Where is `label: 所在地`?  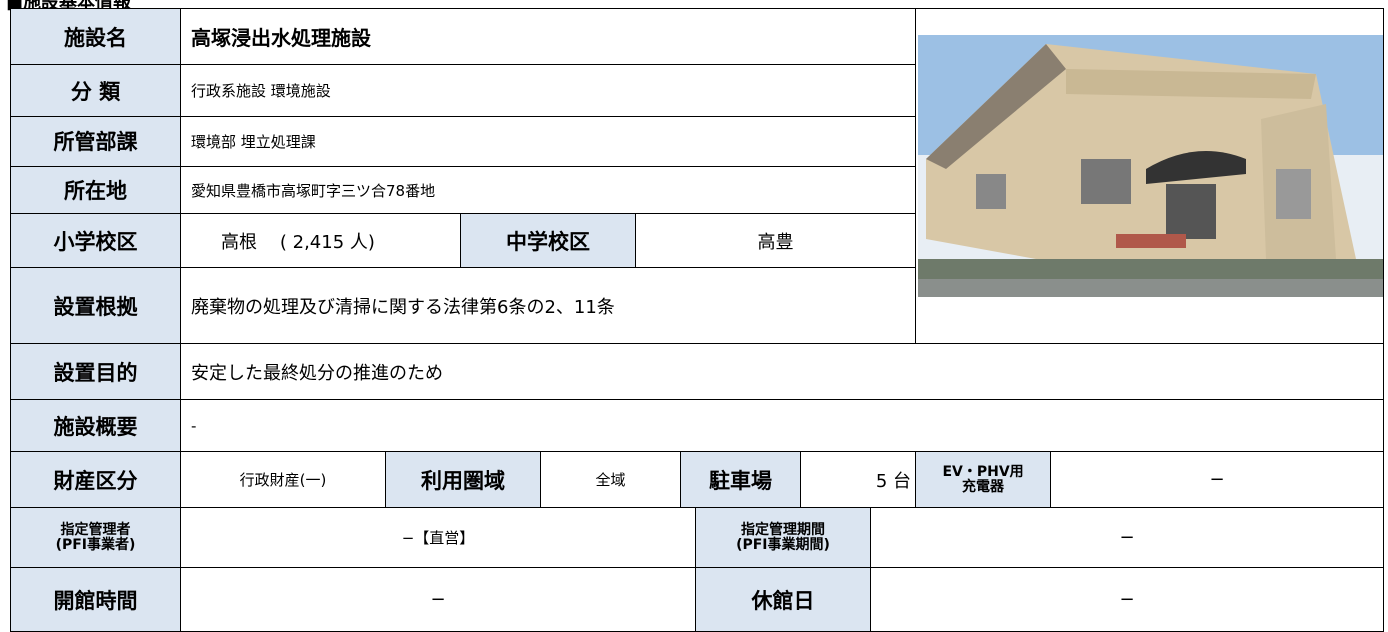 label: 所在地 is located at coordinates (95, 190).